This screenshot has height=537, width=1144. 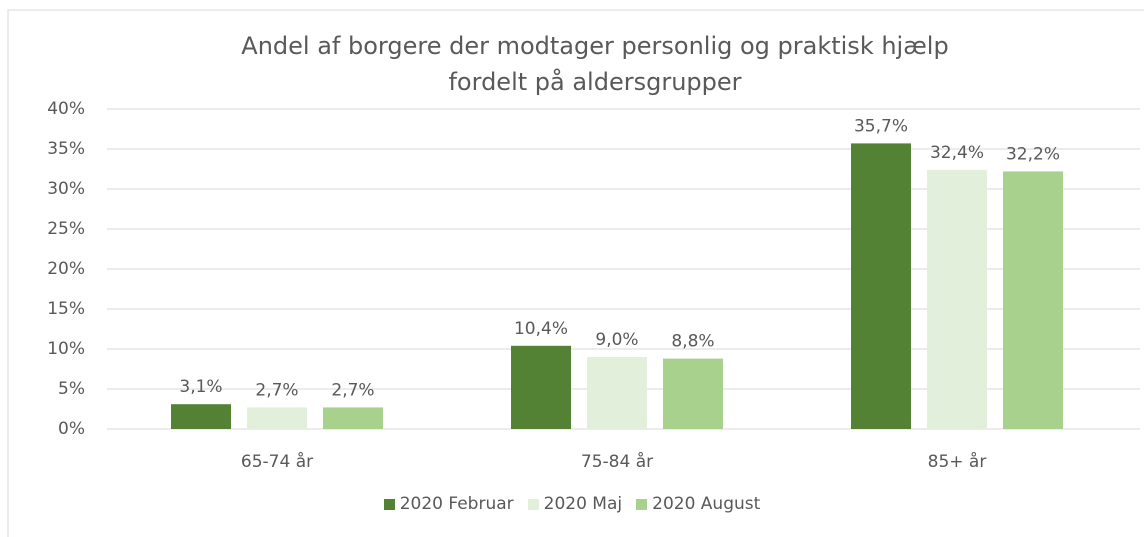 What do you see at coordinates (66, 269) in the screenshot?
I see `y-tick-label: 20%` at bounding box center [66, 269].